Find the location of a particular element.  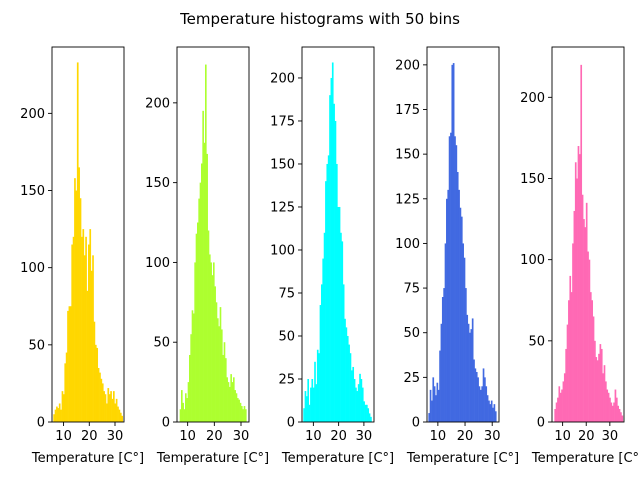

y-tick-label: 100 is located at coordinates (157, 263).